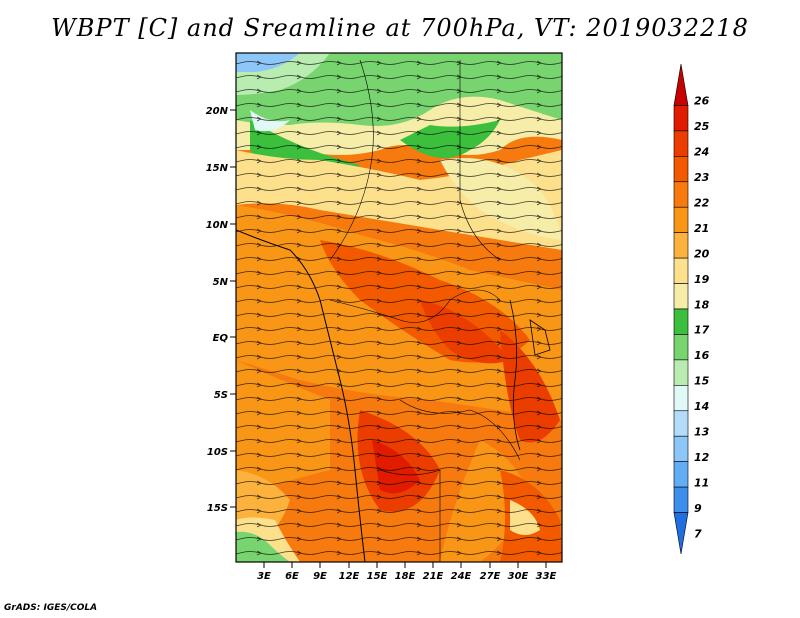 The width and height of the screenshot is (800, 618). I want to click on lon-tick-label: 33E, so click(546, 576).